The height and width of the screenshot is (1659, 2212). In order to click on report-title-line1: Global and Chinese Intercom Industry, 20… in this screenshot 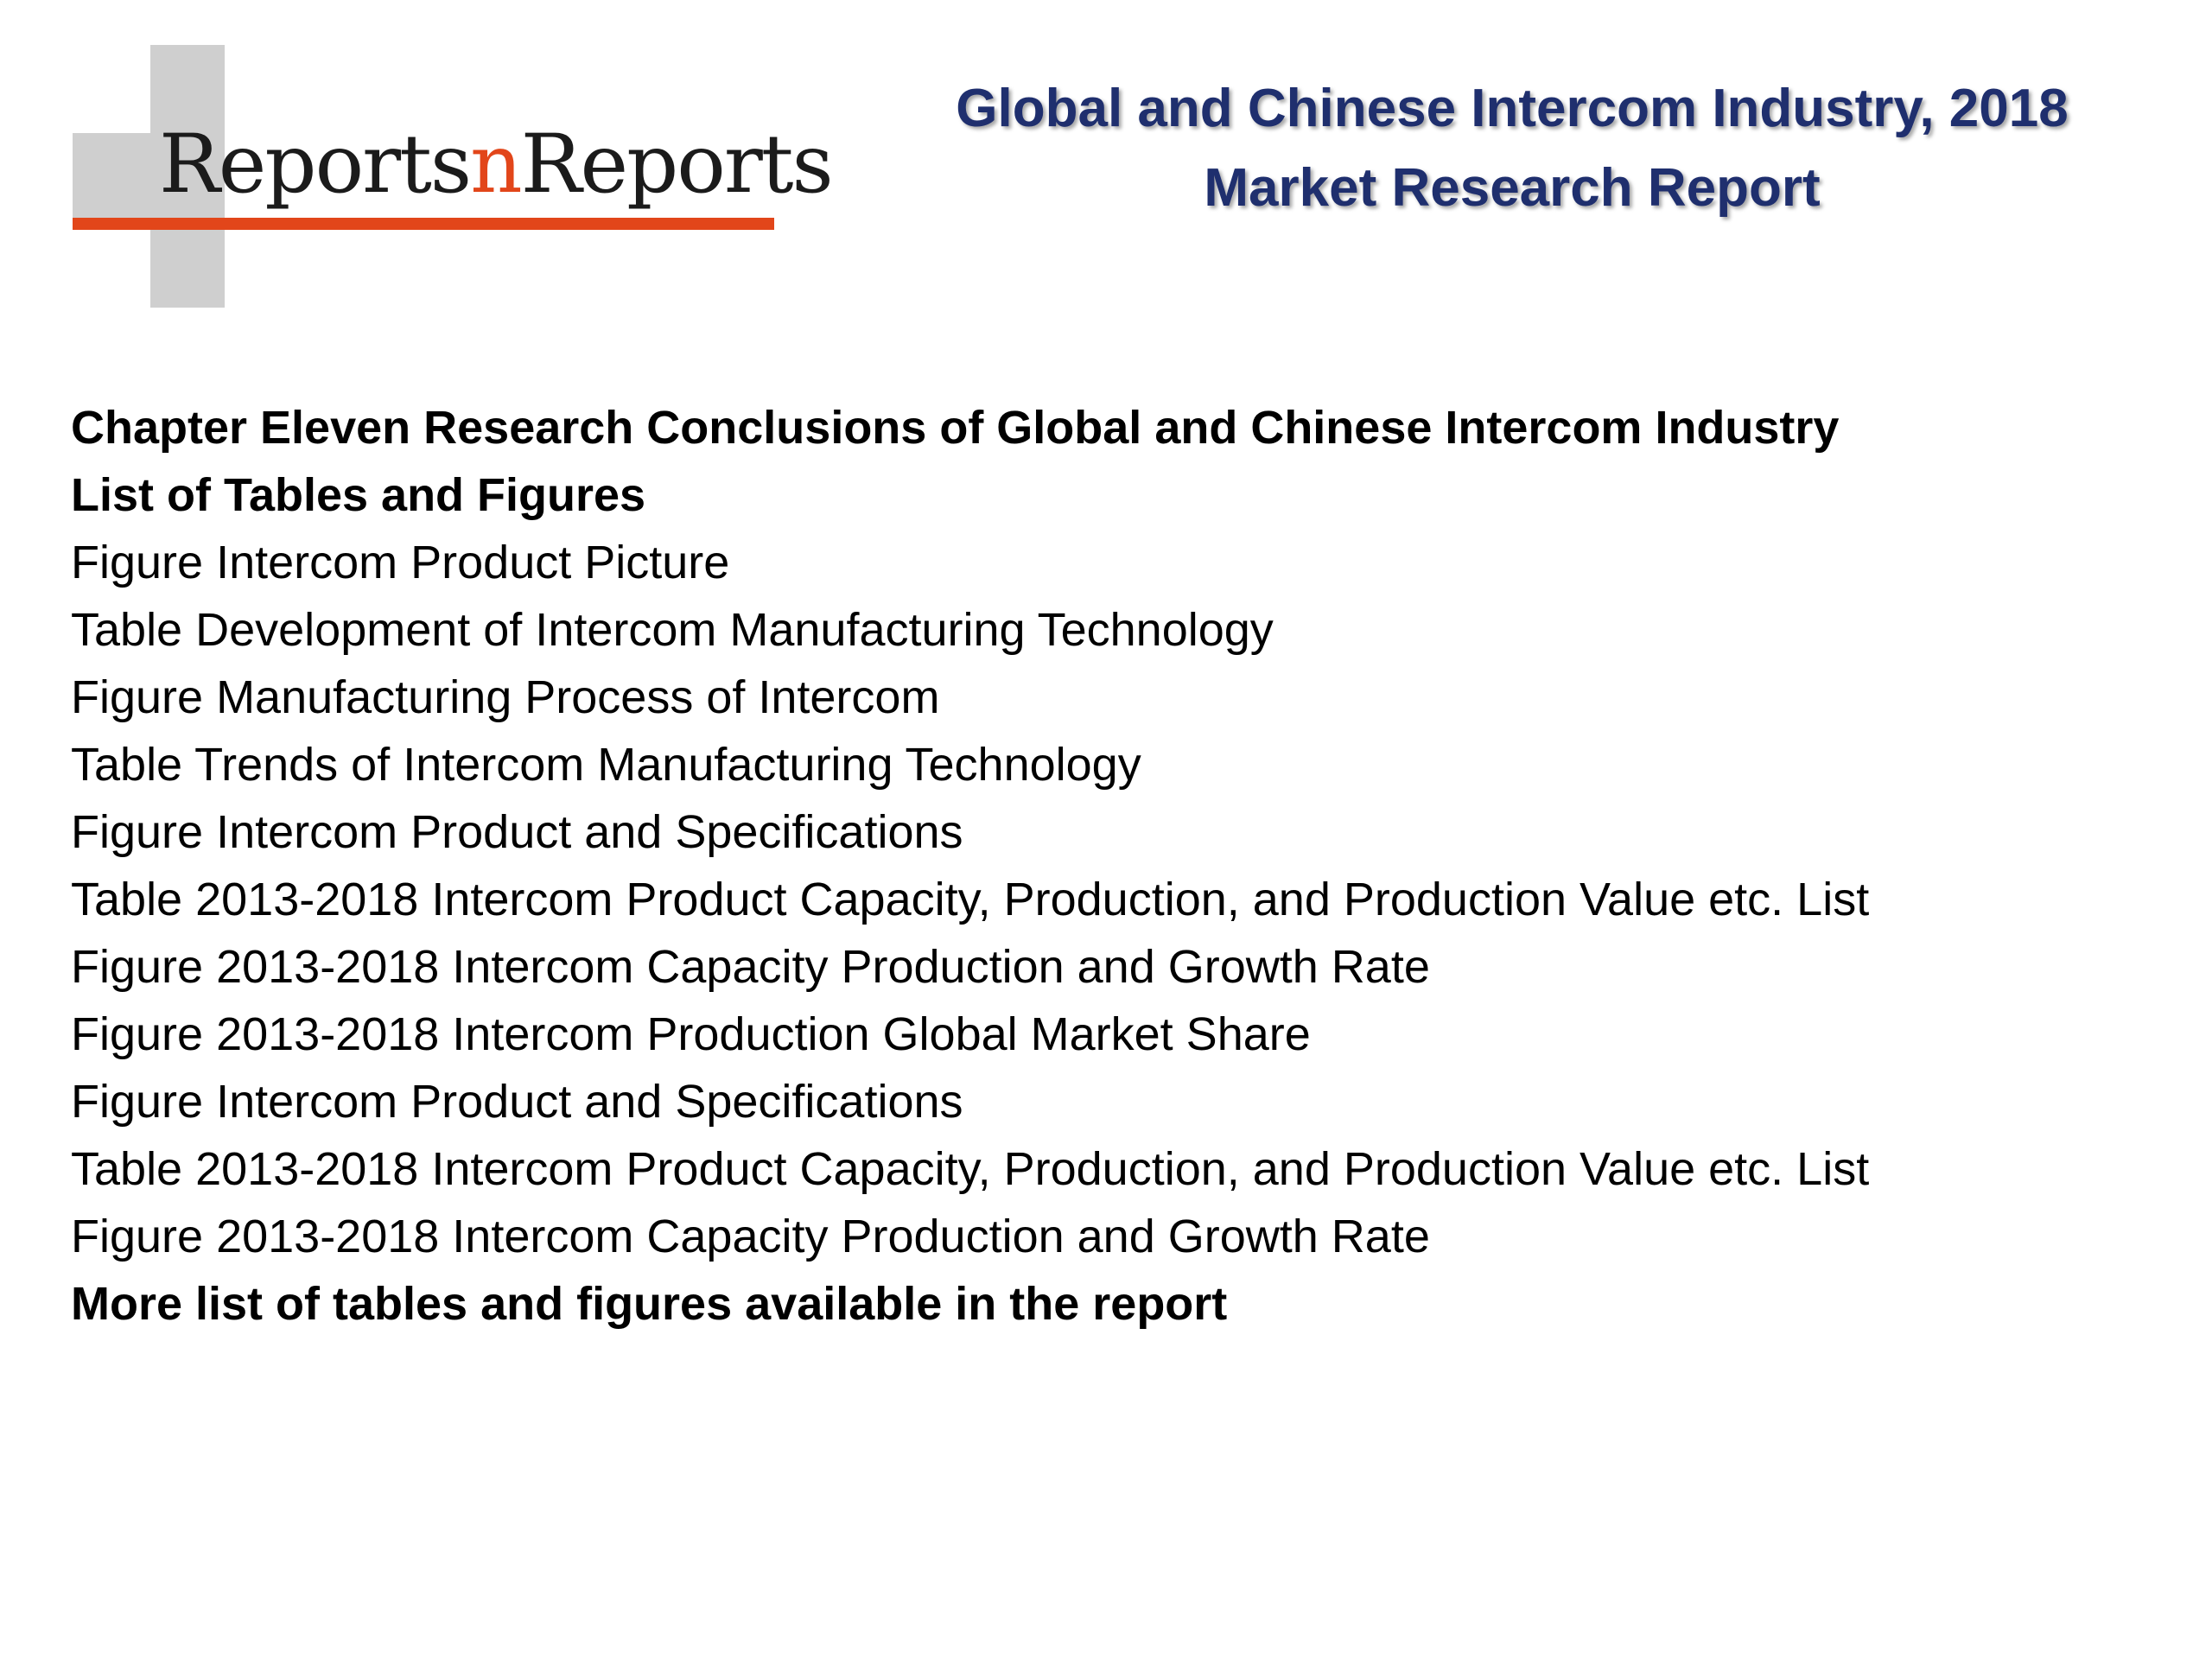, I will do `click(1512, 108)`.